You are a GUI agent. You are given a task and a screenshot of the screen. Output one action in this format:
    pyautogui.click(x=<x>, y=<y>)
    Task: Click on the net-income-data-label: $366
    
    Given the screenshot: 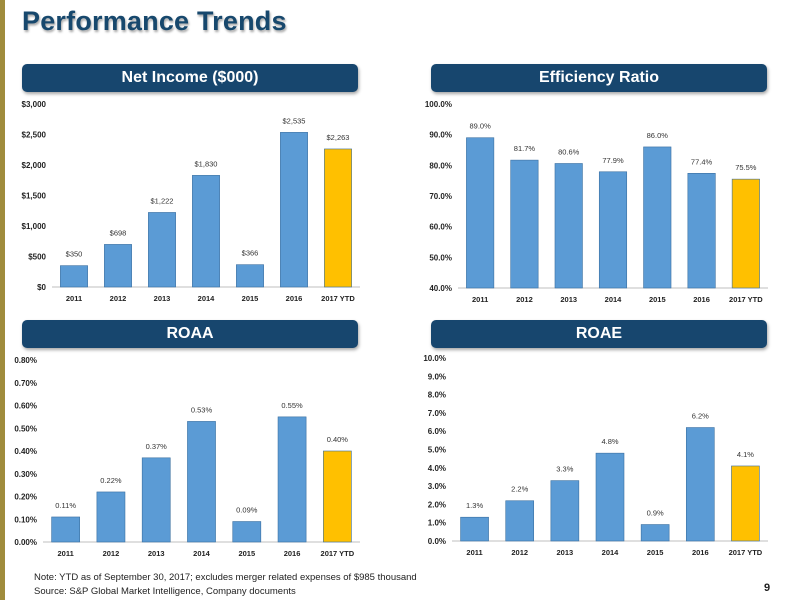 What is the action you would take?
    pyautogui.click(x=250, y=253)
    